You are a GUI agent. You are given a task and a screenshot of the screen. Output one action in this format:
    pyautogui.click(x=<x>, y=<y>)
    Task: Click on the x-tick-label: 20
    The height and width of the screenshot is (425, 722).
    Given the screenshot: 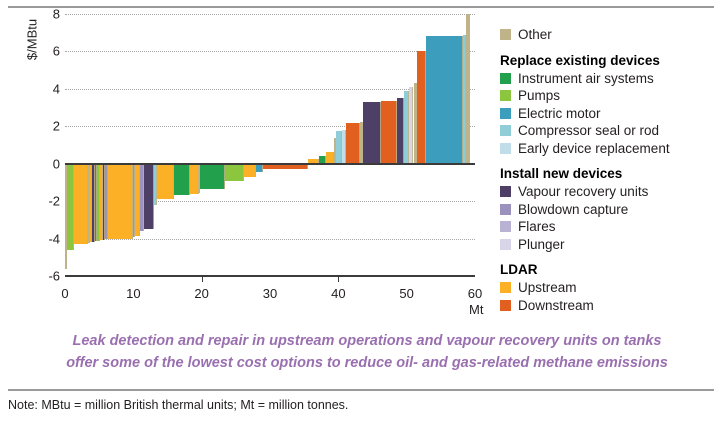 What is the action you would take?
    pyautogui.click(x=201, y=293)
    